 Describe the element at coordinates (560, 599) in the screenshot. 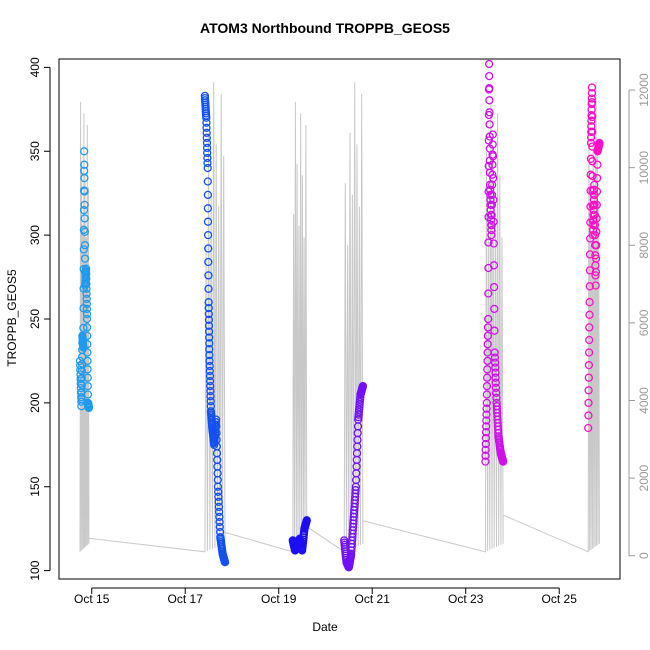

I see `x-tick-label: Oct 25` at that location.